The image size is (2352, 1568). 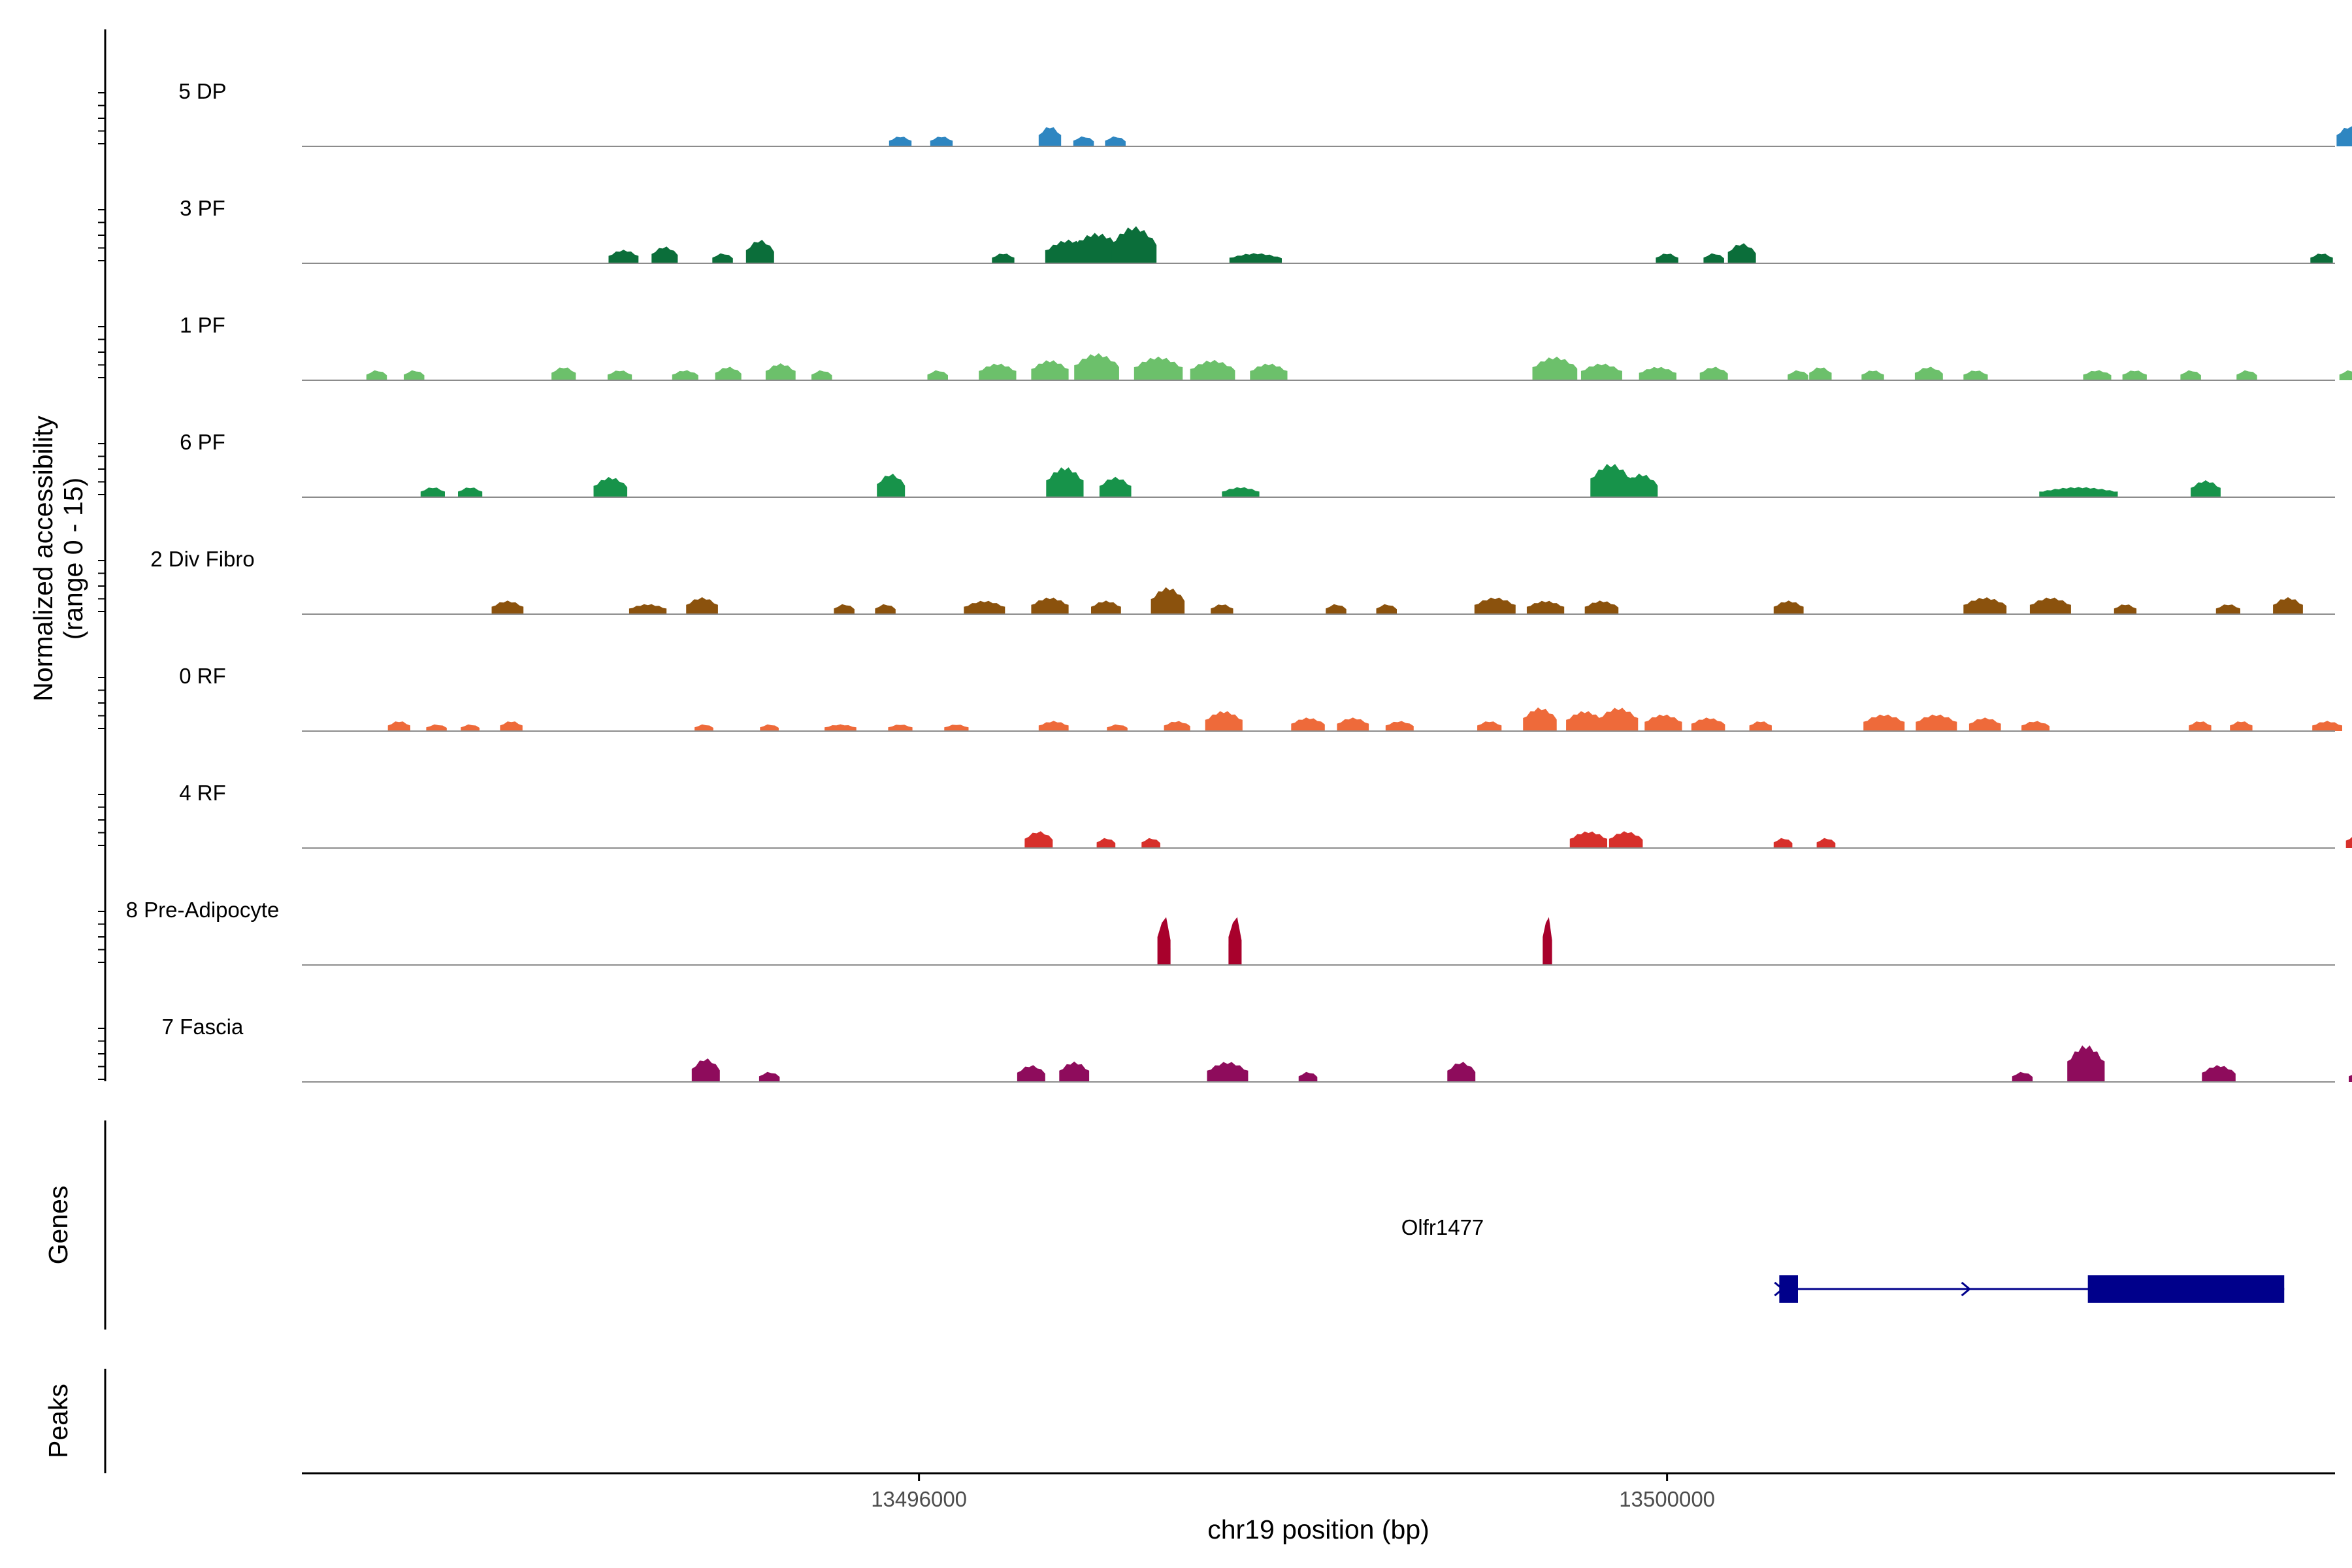 I want to click on genes-panel: Olfr1477, so click(x=1843, y=1259).